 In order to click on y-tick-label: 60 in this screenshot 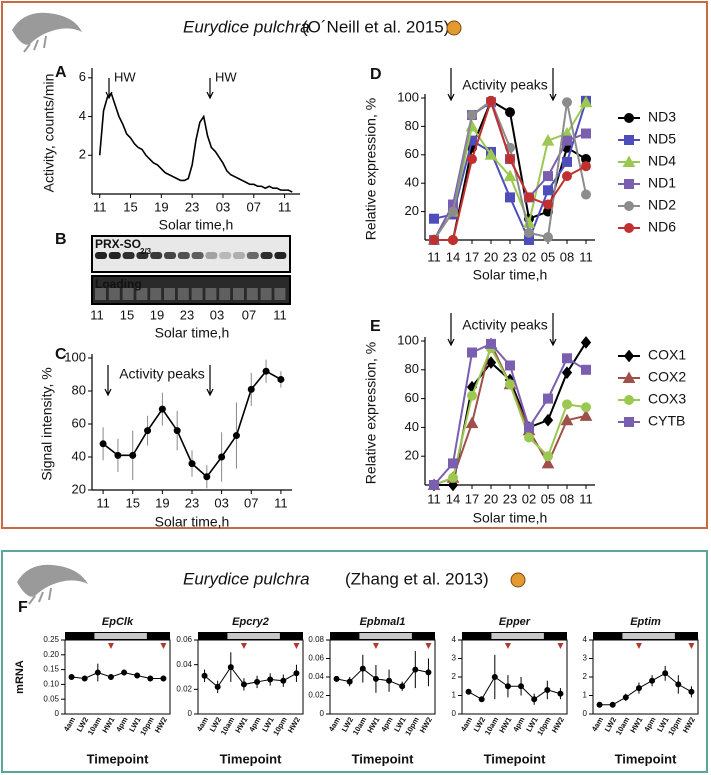, I will do `click(412, 153)`.